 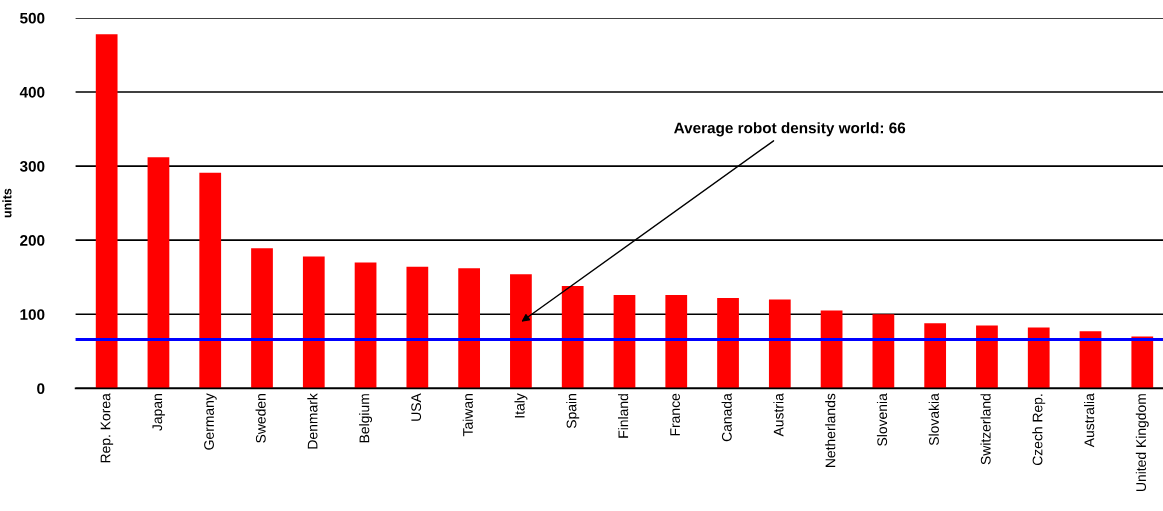 I want to click on x-tick-label: Netherlands, so click(x=830, y=430).